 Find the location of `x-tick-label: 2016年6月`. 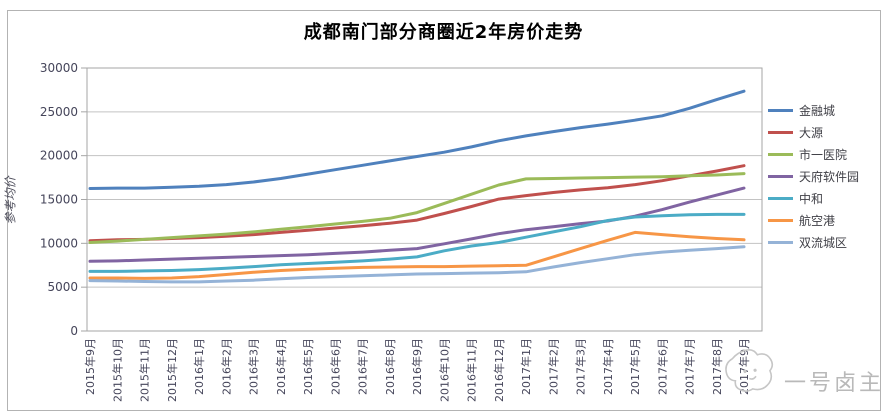

x-tick-label: 2016年6月 is located at coordinates (335, 366).